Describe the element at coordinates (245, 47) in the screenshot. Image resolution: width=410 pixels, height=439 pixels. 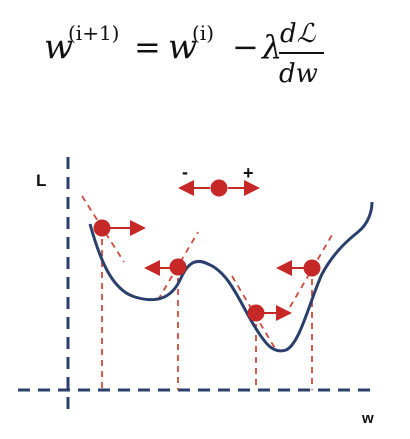
I see `formula-minus: −` at that location.